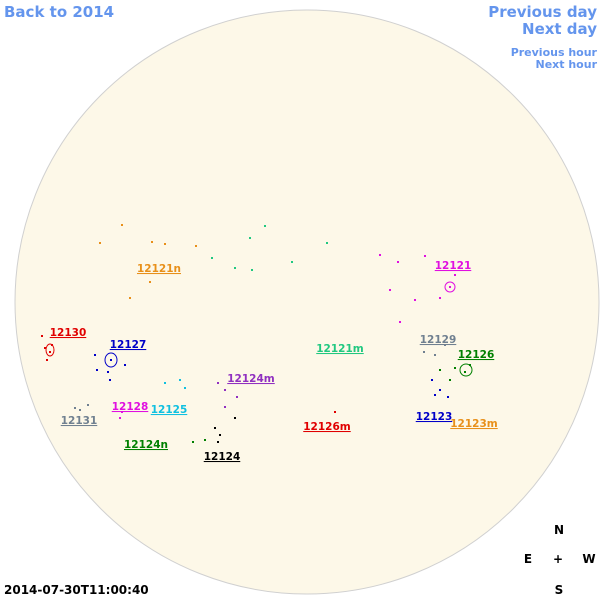  I want to click on region-label: 12128, so click(130, 407).